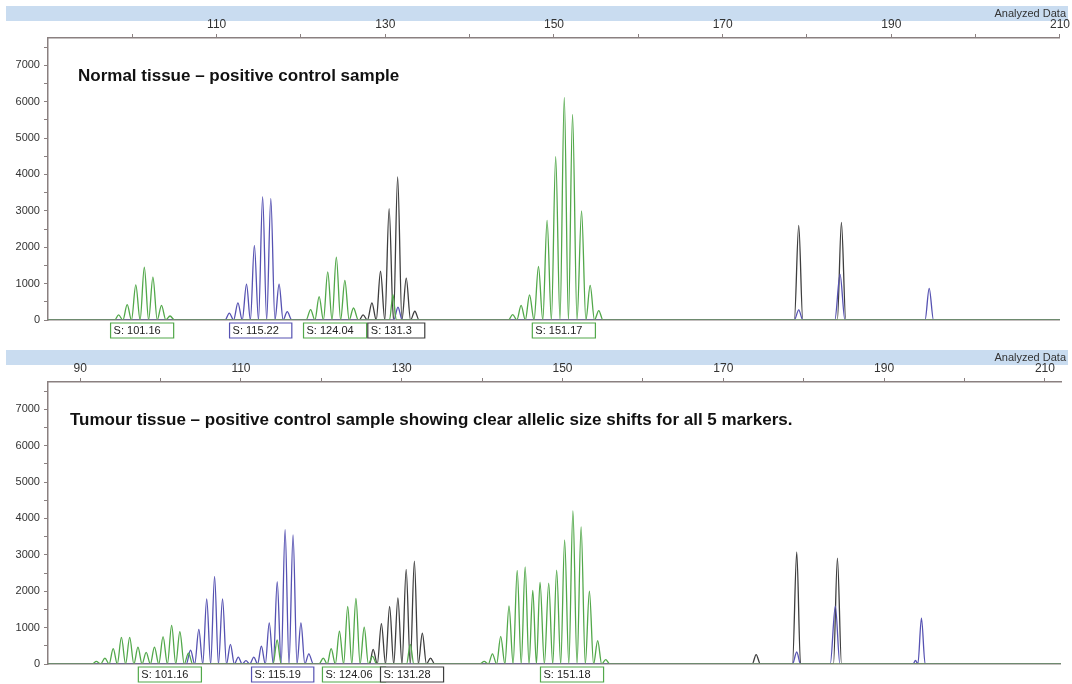  What do you see at coordinates (431, 419) in the screenshot?
I see `text: Tumour tissue – positive control sample showing clear allelic size shifts for all 5 markers.` at bounding box center [431, 419].